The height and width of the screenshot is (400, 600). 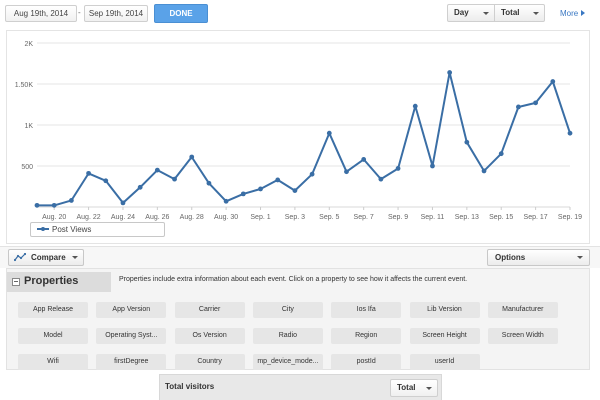 I want to click on compare-button: Compare, so click(x=46, y=257).